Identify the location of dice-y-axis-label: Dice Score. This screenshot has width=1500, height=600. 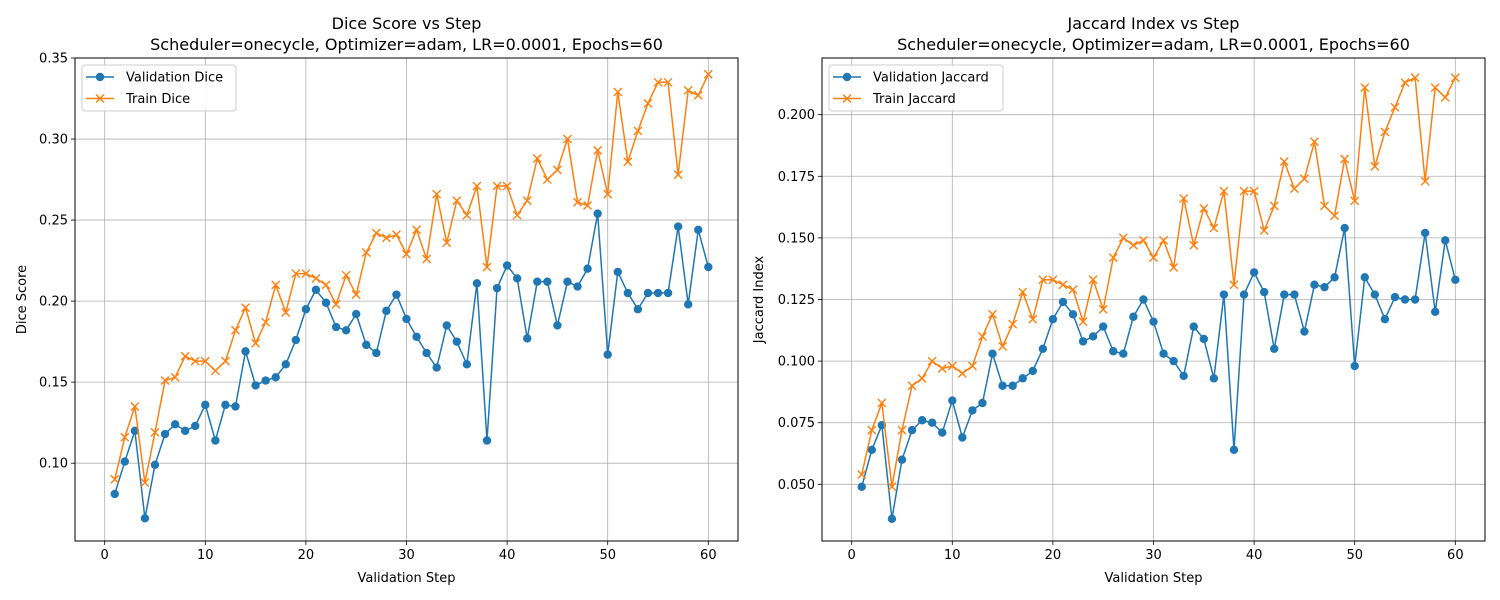
(22, 299).